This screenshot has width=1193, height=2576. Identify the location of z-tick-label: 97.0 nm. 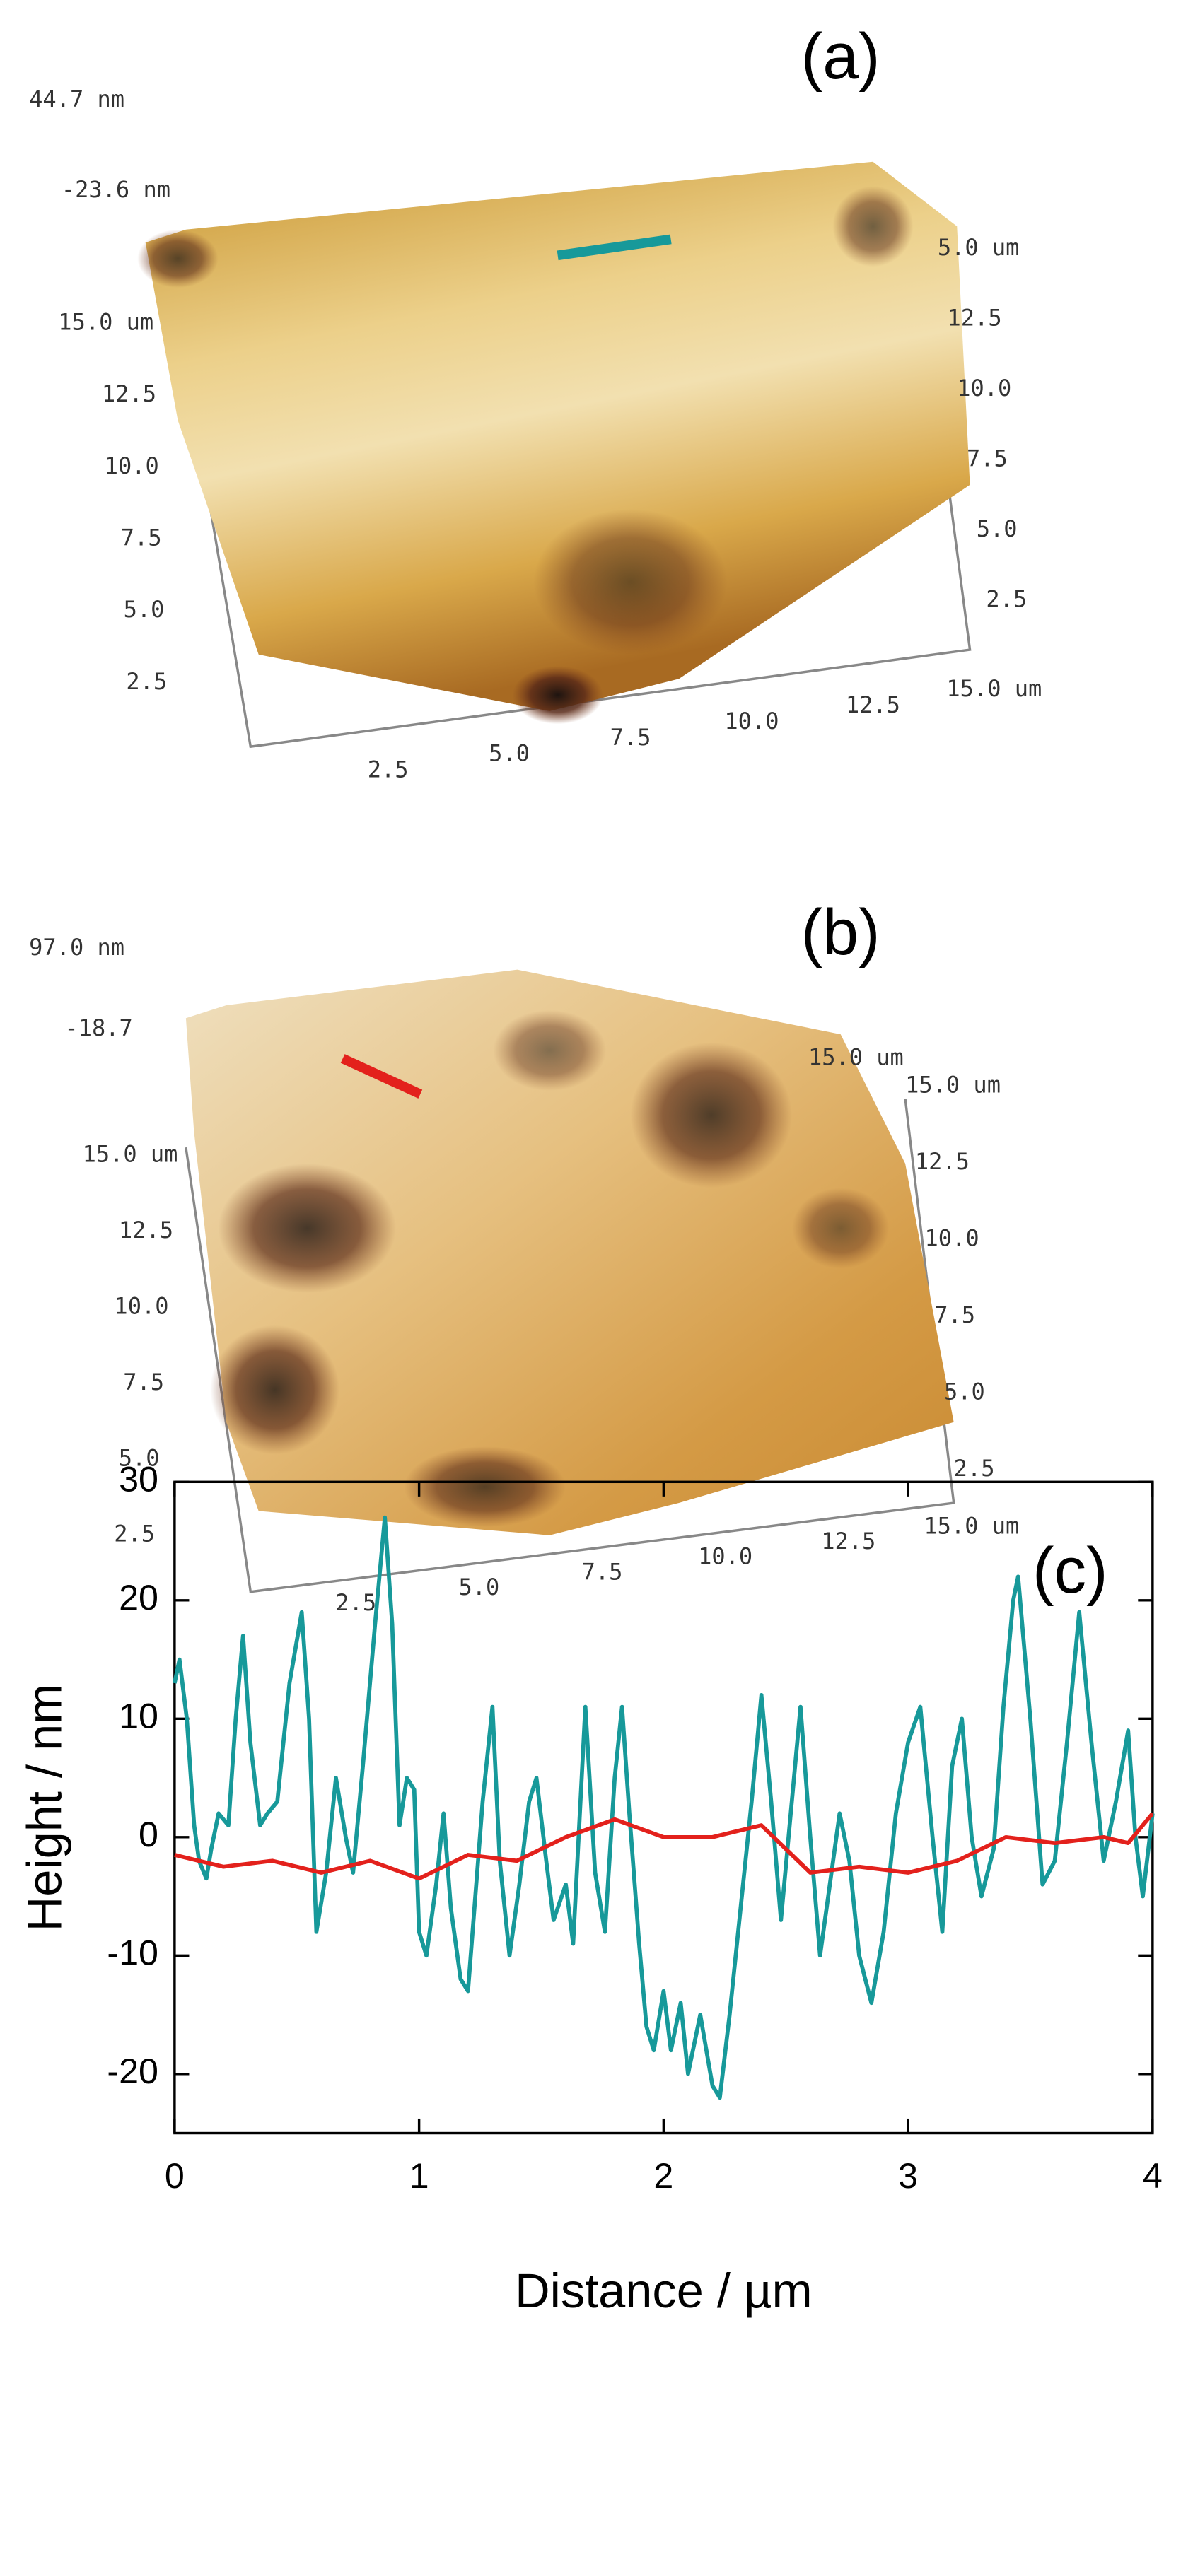
(77, 948).